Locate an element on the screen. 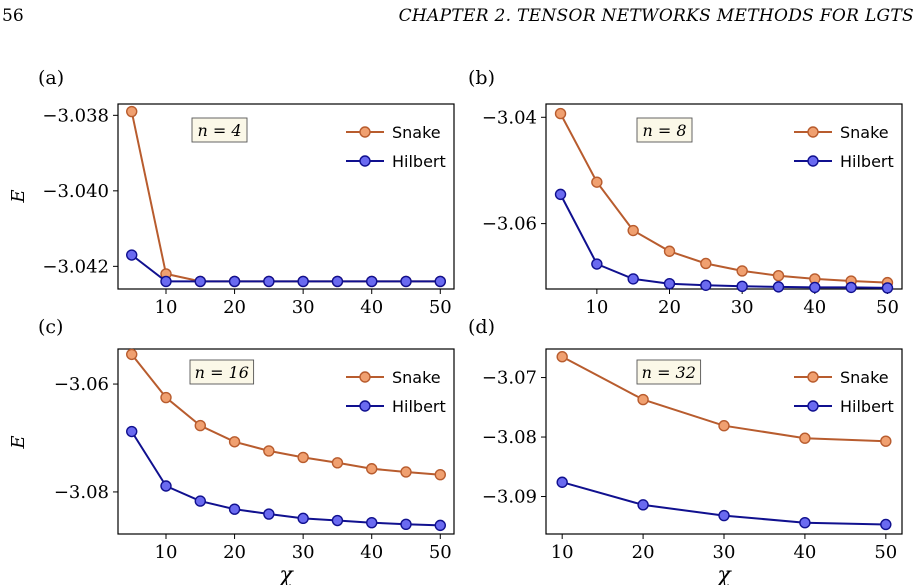  panel-label: (a) is located at coordinates (51, 78).